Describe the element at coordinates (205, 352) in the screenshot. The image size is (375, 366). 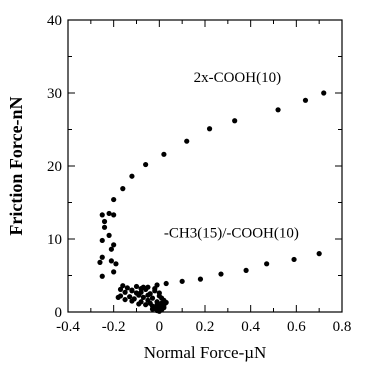
I see `x-axis-label: Normal Force-µN` at that location.